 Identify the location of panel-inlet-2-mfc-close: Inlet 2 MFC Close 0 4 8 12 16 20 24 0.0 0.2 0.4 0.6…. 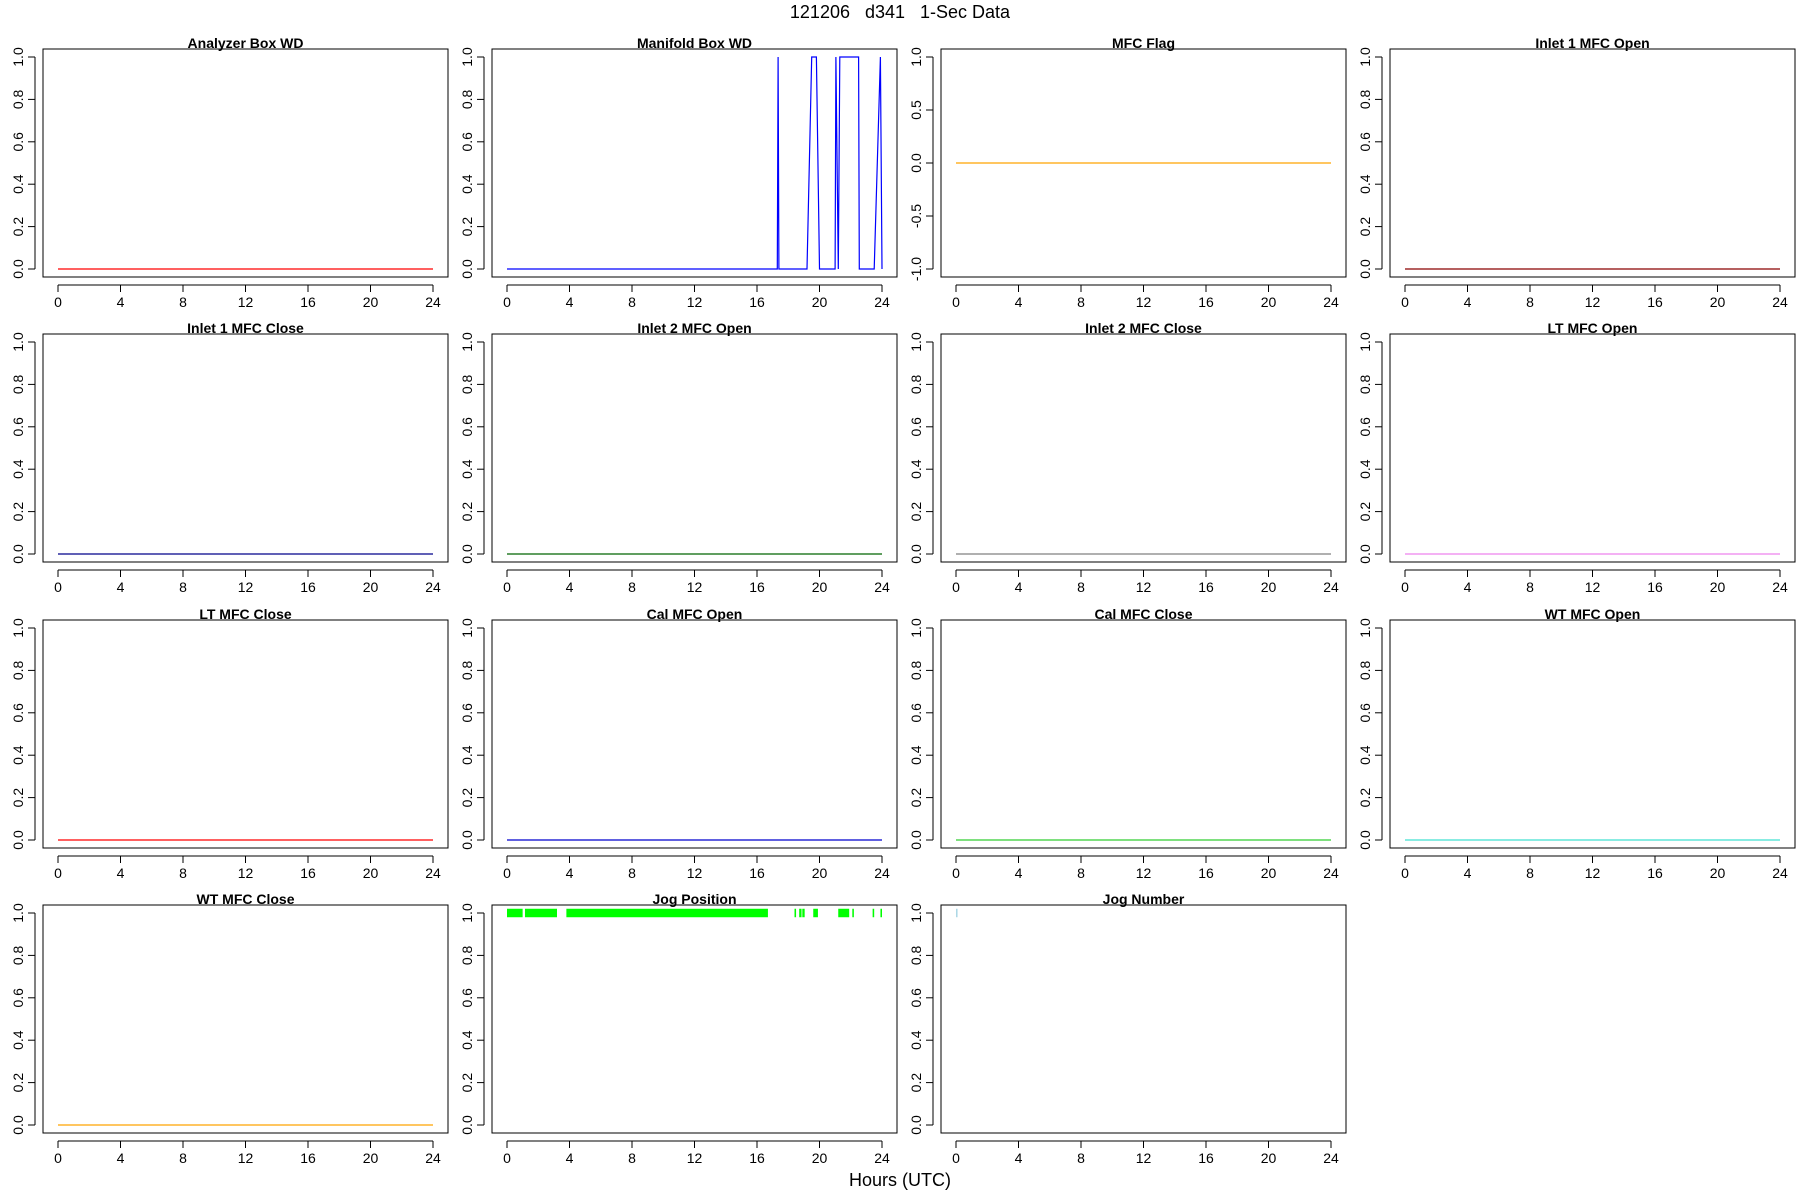
(1127, 457).